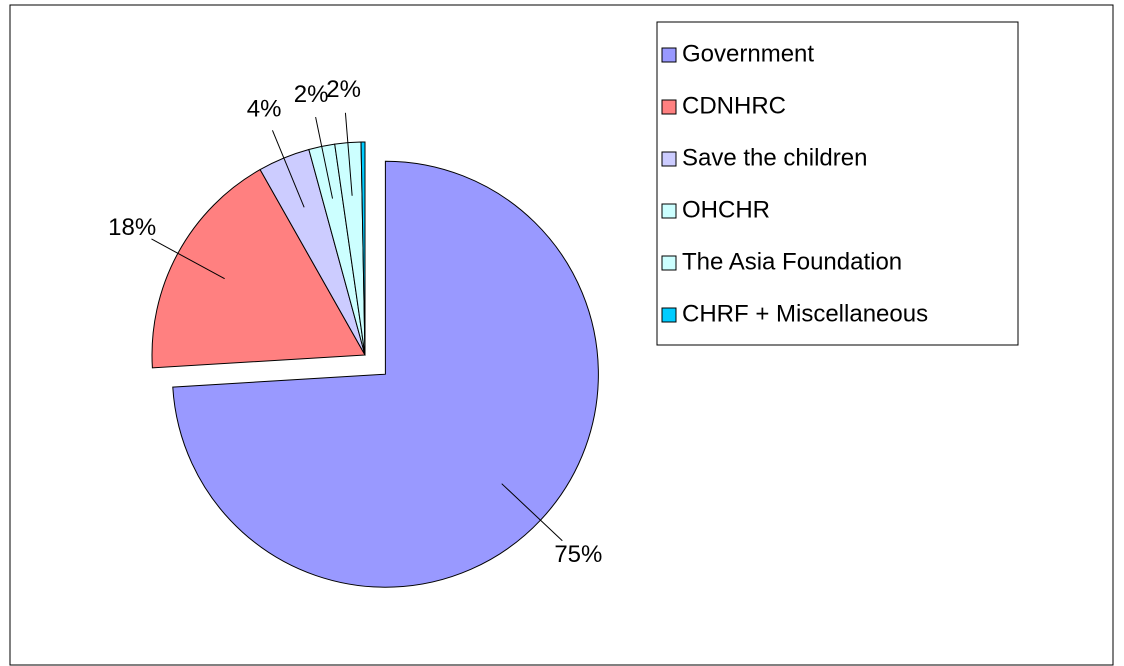  Describe the element at coordinates (726, 209) in the screenshot. I see `legend-label: OHCHR` at that location.